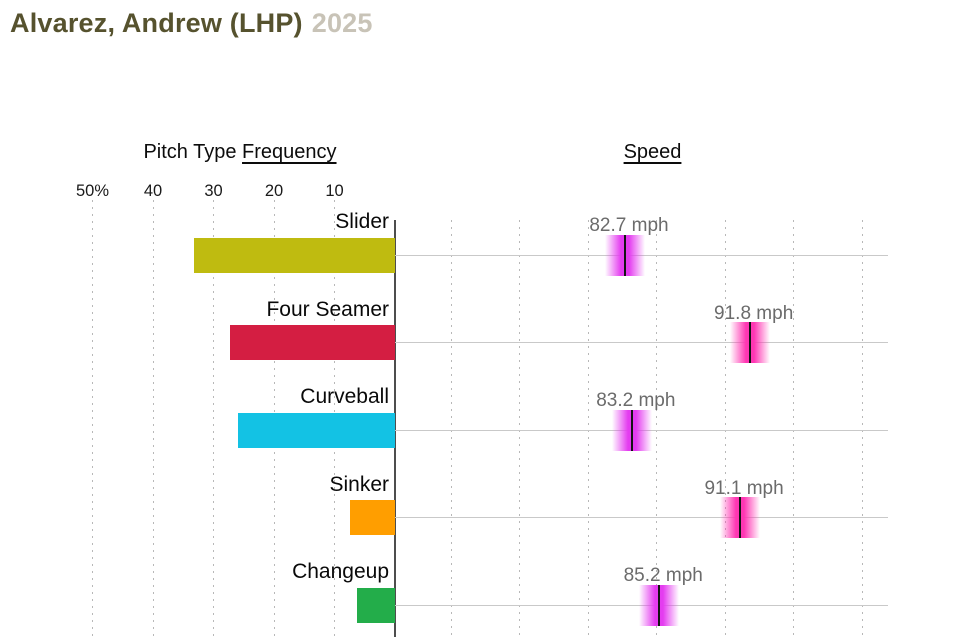 The width and height of the screenshot is (960, 637). What do you see at coordinates (342, 23) in the screenshot?
I see `season-year: 2025` at bounding box center [342, 23].